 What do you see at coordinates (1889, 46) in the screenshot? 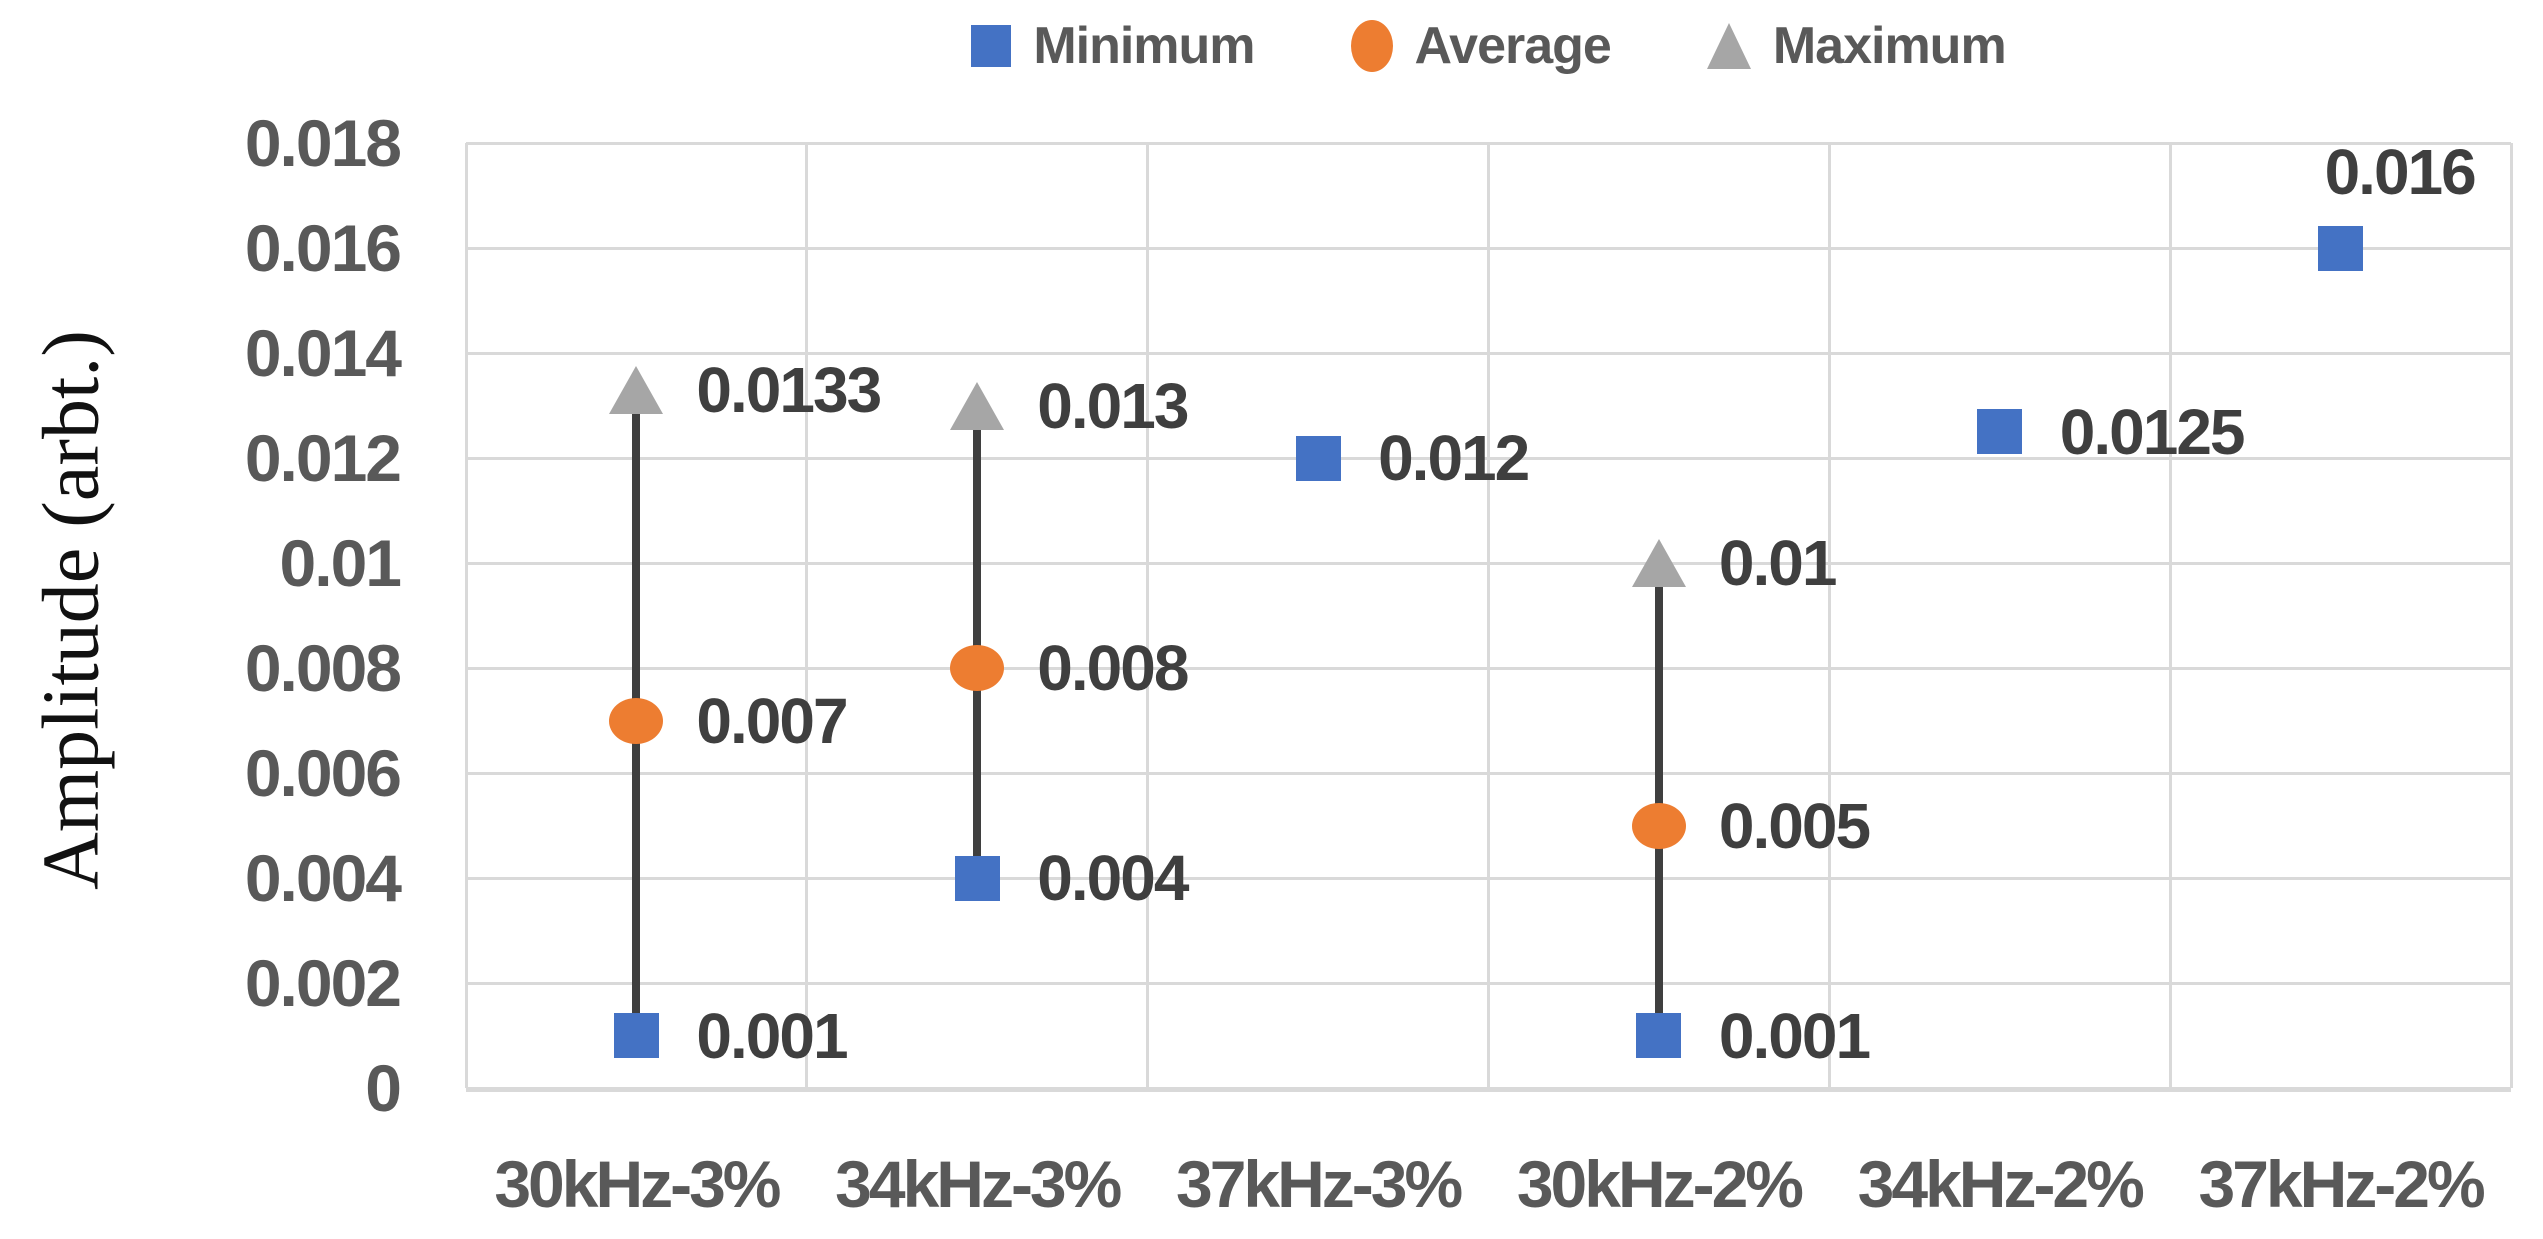
I see `legend-maximum-label: Maximum` at bounding box center [1889, 46].